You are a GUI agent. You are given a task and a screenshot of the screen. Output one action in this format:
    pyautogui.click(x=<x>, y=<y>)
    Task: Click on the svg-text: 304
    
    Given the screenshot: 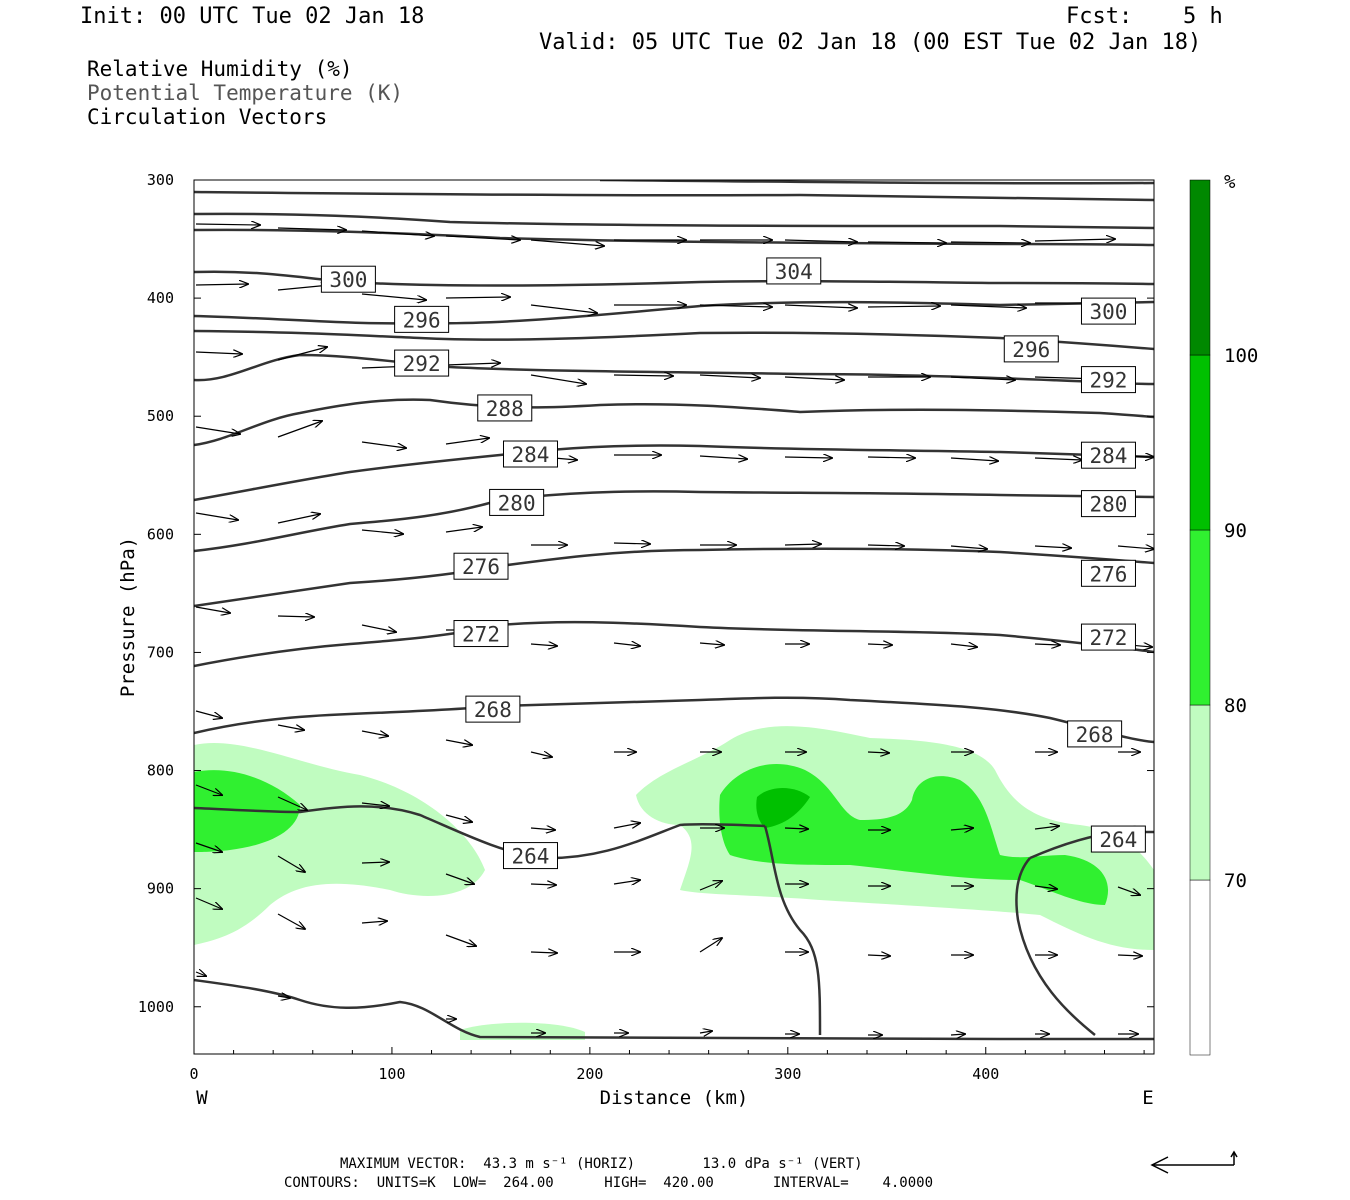 What is the action you would take?
    pyautogui.click(x=794, y=272)
    